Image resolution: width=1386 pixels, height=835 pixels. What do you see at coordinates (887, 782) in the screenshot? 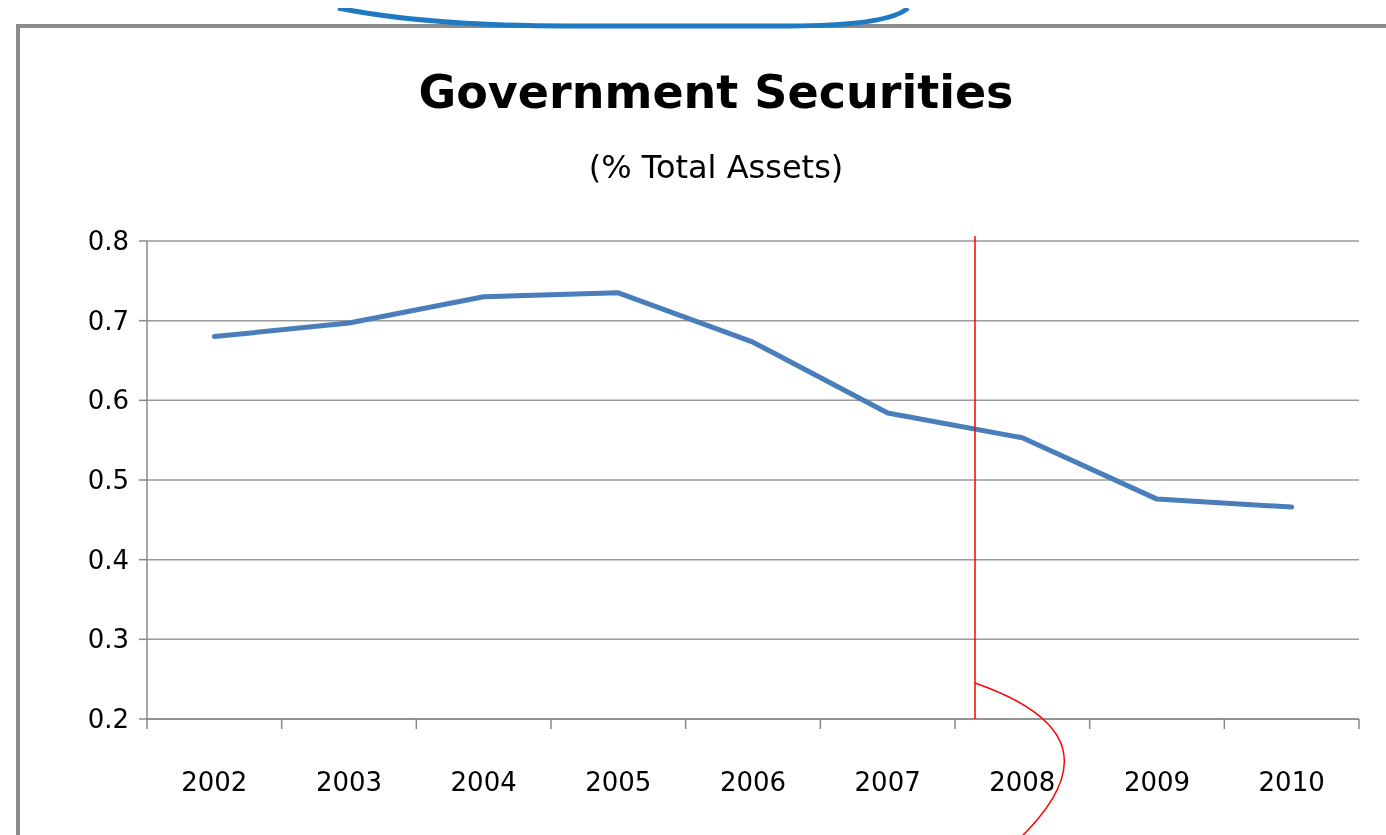
I see `x-tick-label: 2007` at bounding box center [887, 782].